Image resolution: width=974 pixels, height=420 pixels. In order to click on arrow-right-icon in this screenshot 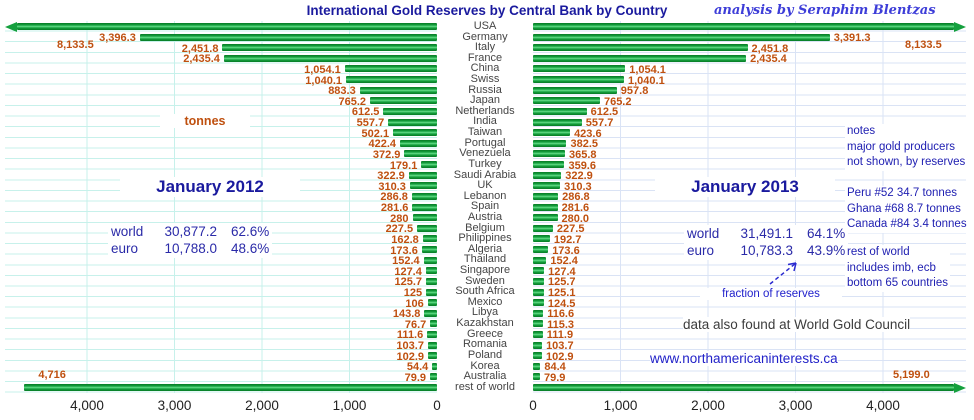, I will do `click(960, 26)`.